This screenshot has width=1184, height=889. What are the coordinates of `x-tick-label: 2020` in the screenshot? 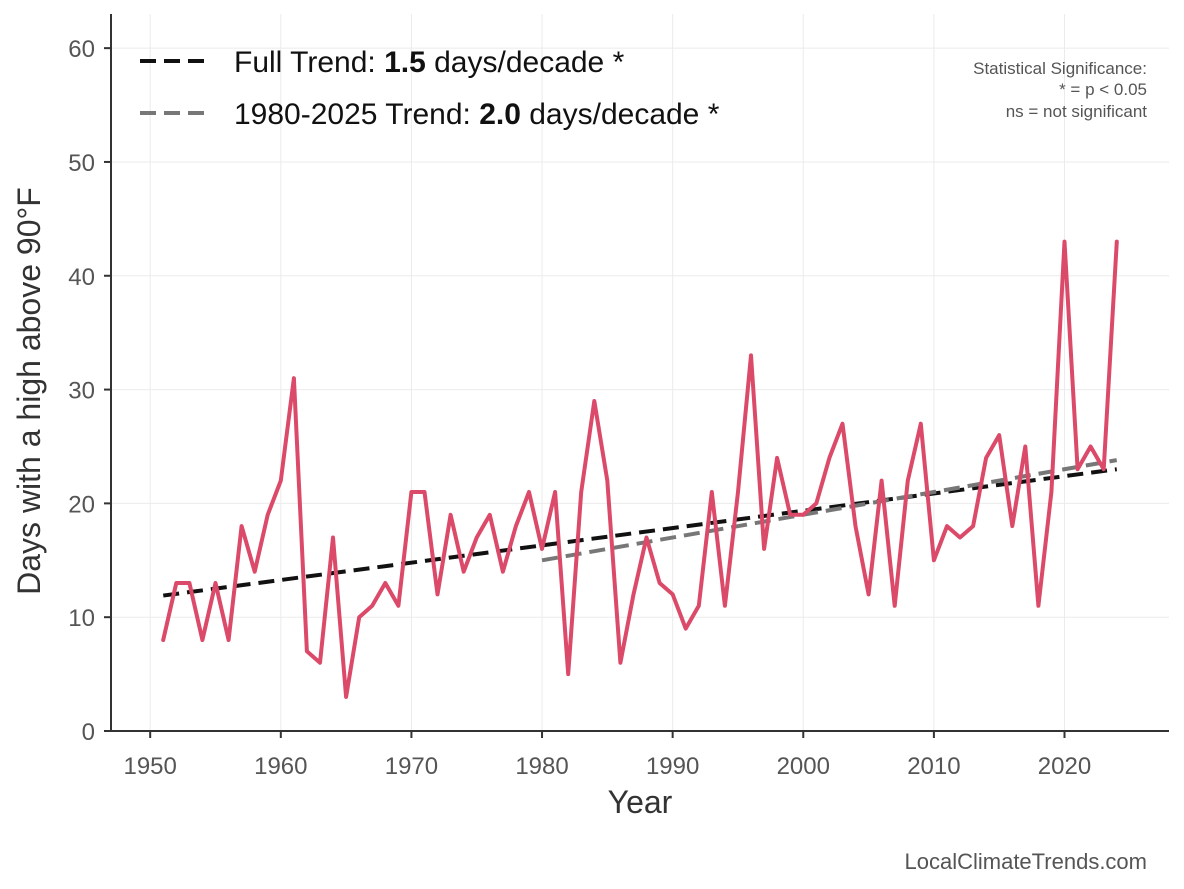 It's located at (1064, 766).